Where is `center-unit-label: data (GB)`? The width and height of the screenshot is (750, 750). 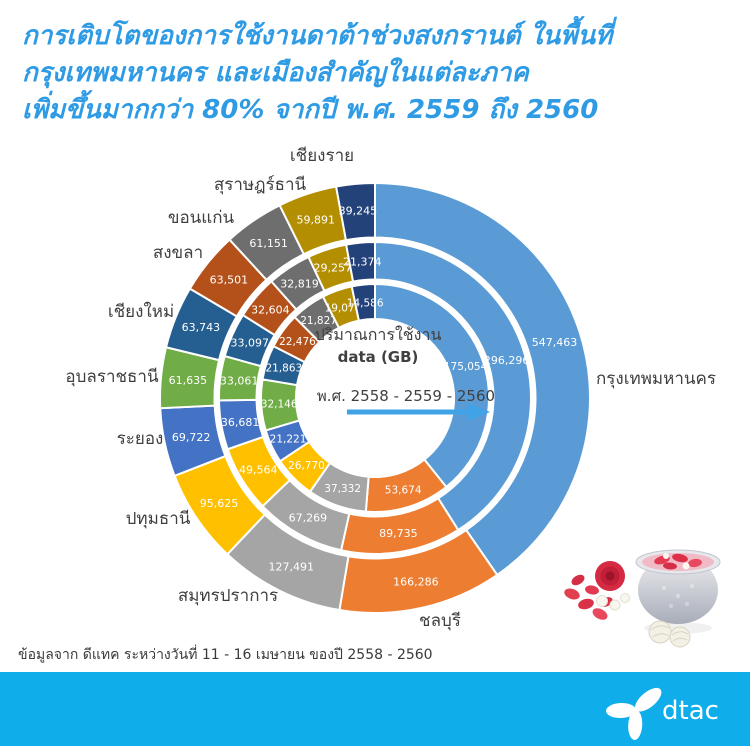 center-unit-label: data (GB) is located at coordinates (378, 357).